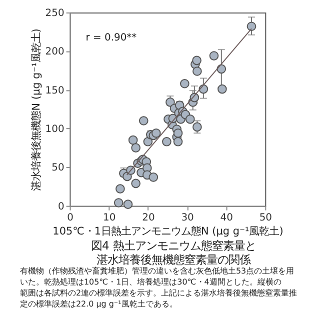  I want to click on text: 図4 熱土アンモニウム態窒素量と湛水培養後無機態窒素量の関係, so click(173, 252).